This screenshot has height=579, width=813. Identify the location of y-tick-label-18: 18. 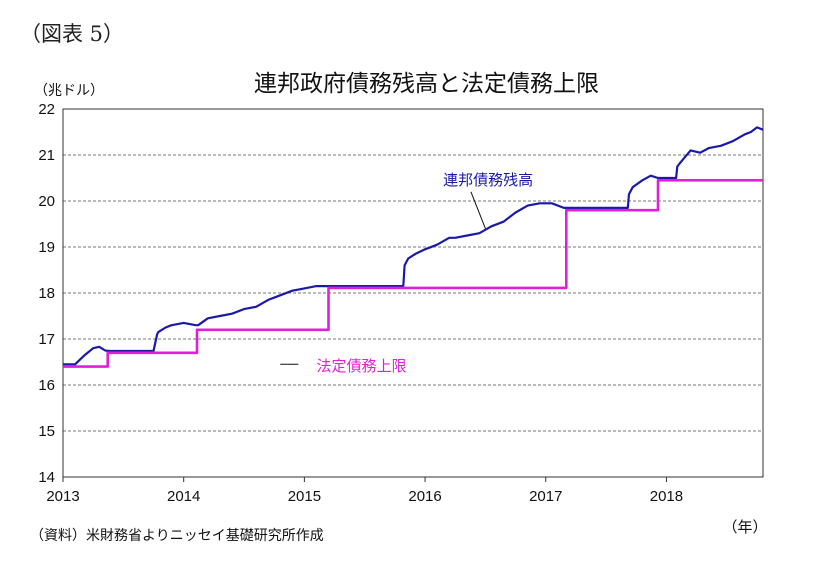
(46, 293).